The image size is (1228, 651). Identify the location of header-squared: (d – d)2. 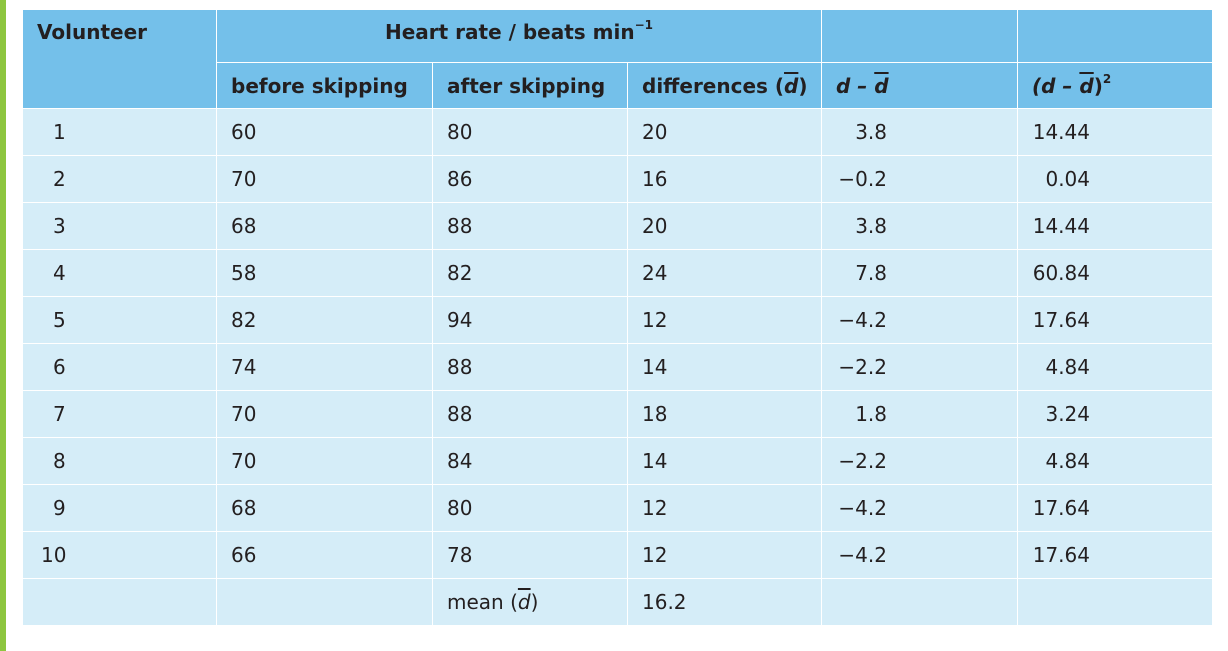
(1115, 85).